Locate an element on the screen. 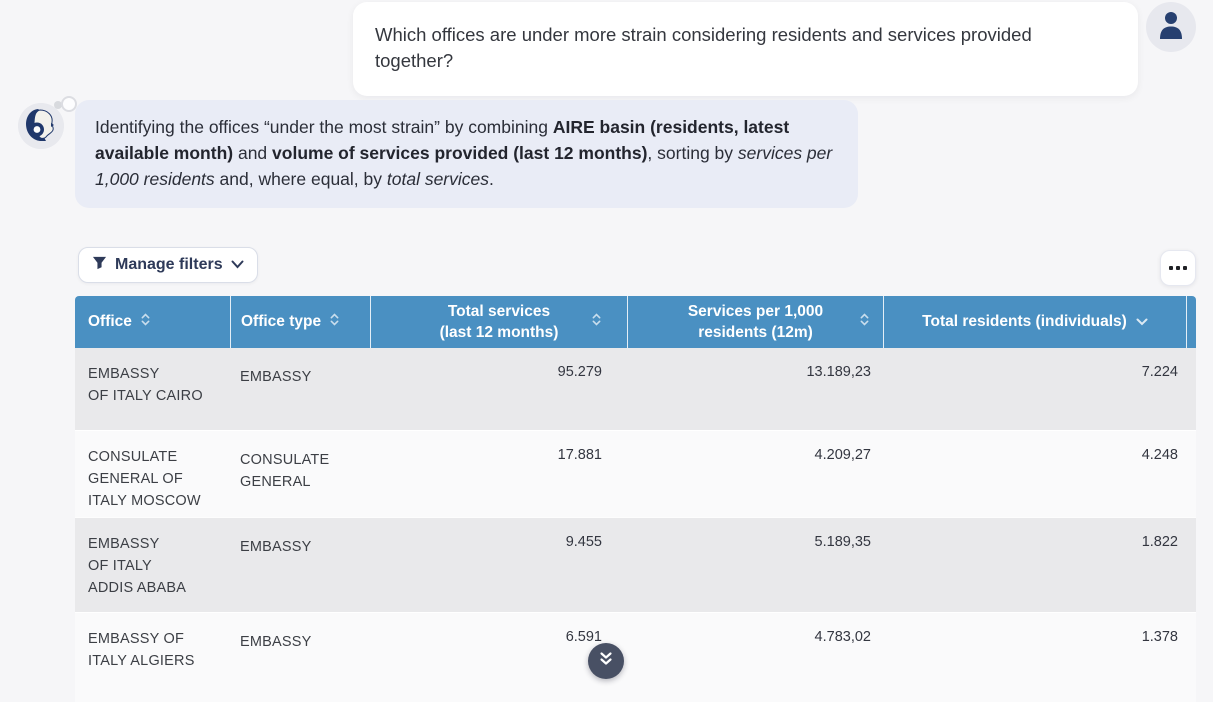 The width and height of the screenshot is (1213, 702). more-options-button is located at coordinates (1178, 268).